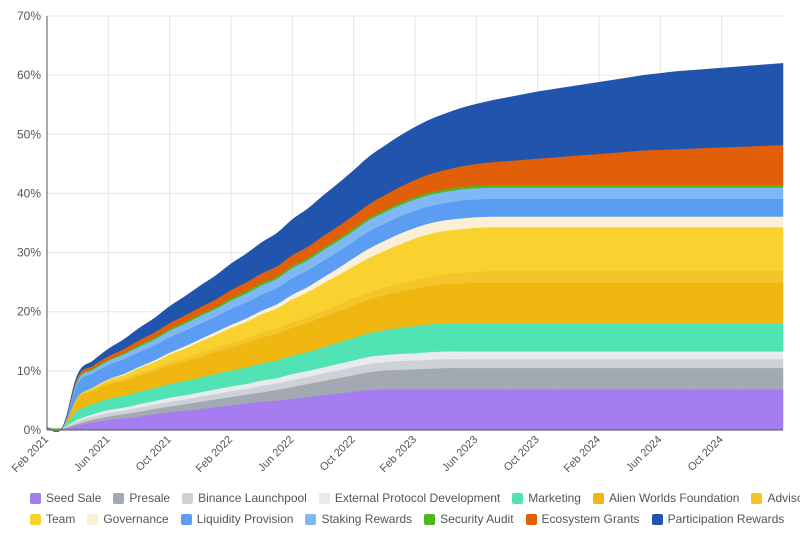 The height and width of the screenshot is (540, 800). I want to click on legend-label: External Protocol Development, so click(417, 498).